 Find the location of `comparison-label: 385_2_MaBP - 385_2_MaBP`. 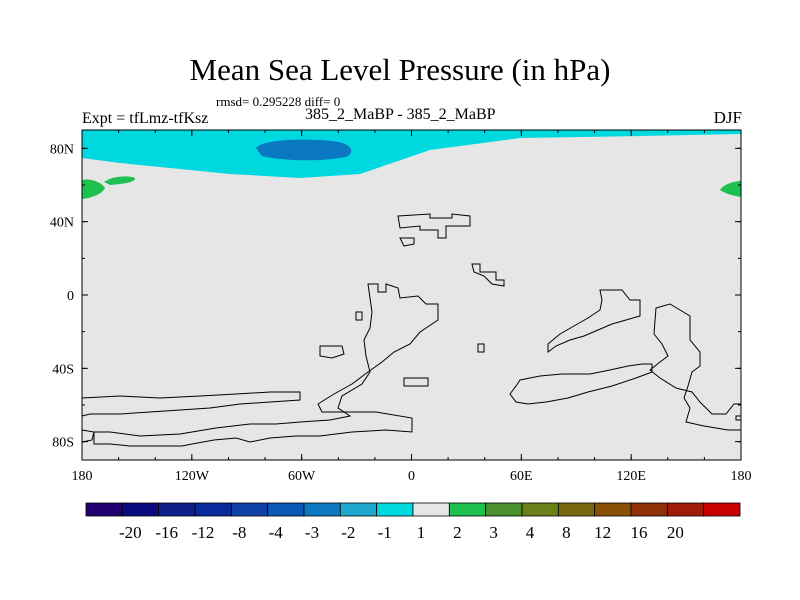

comparison-label: 385_2_MaBP - 385_2_MaBP is located at coordinates (400, 114).